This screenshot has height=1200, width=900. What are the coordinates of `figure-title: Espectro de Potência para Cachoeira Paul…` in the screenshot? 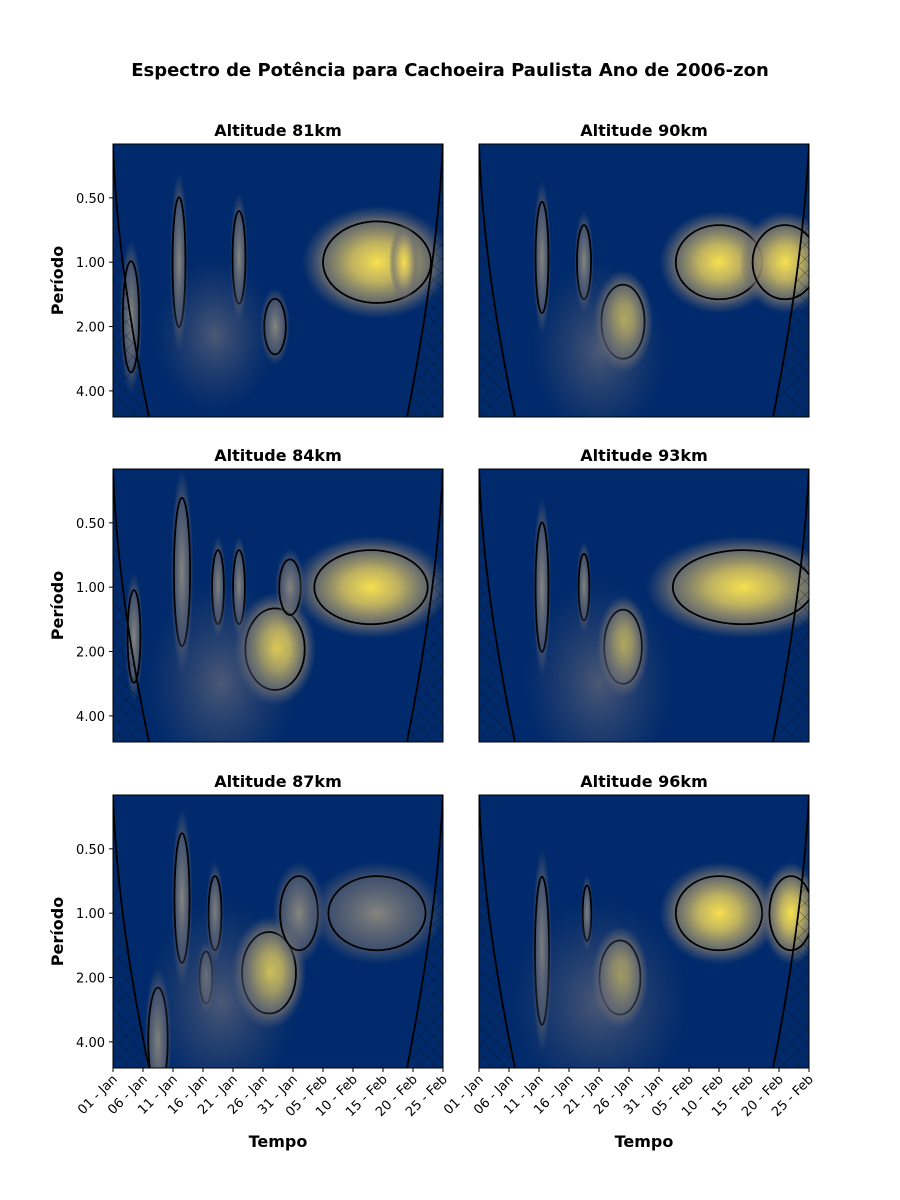 It's located at (450, 70).